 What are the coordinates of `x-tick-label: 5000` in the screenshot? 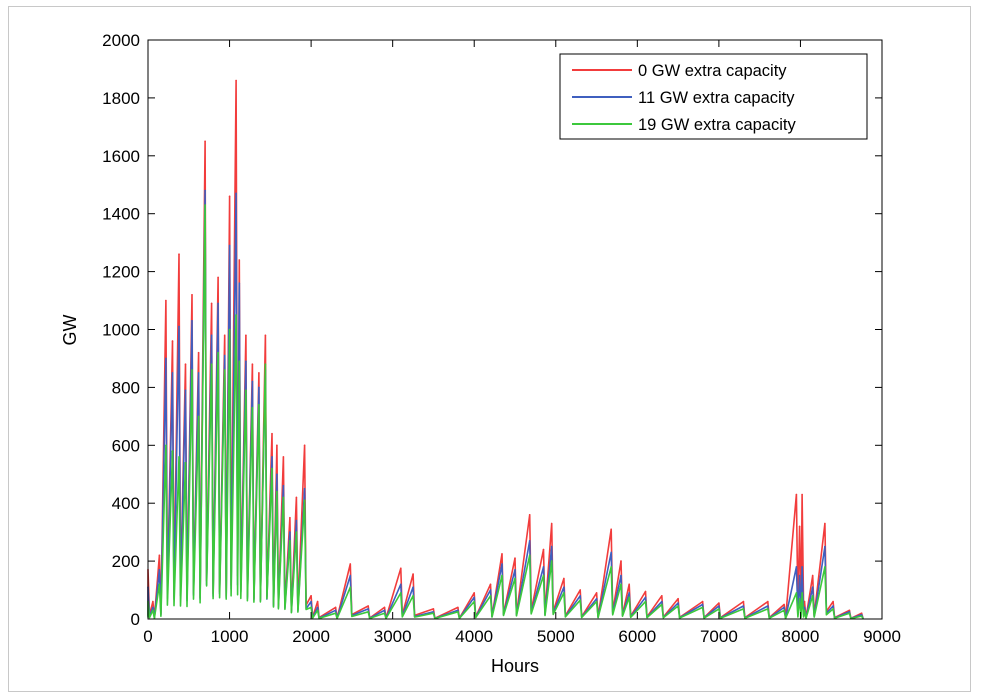 It's located at (556, 636).